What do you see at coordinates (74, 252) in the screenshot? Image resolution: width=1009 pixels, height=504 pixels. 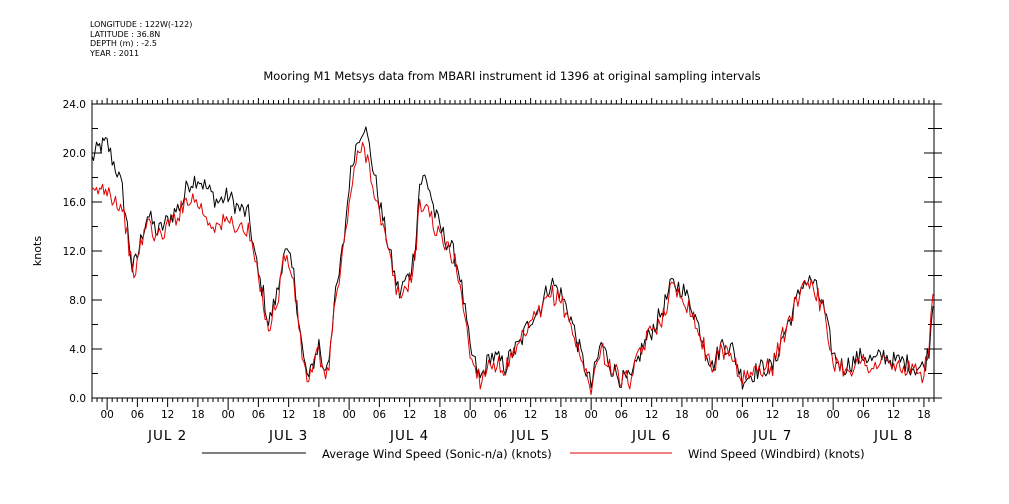 I see `y-tick-label: 12.0` at bounding box center [74, 252].